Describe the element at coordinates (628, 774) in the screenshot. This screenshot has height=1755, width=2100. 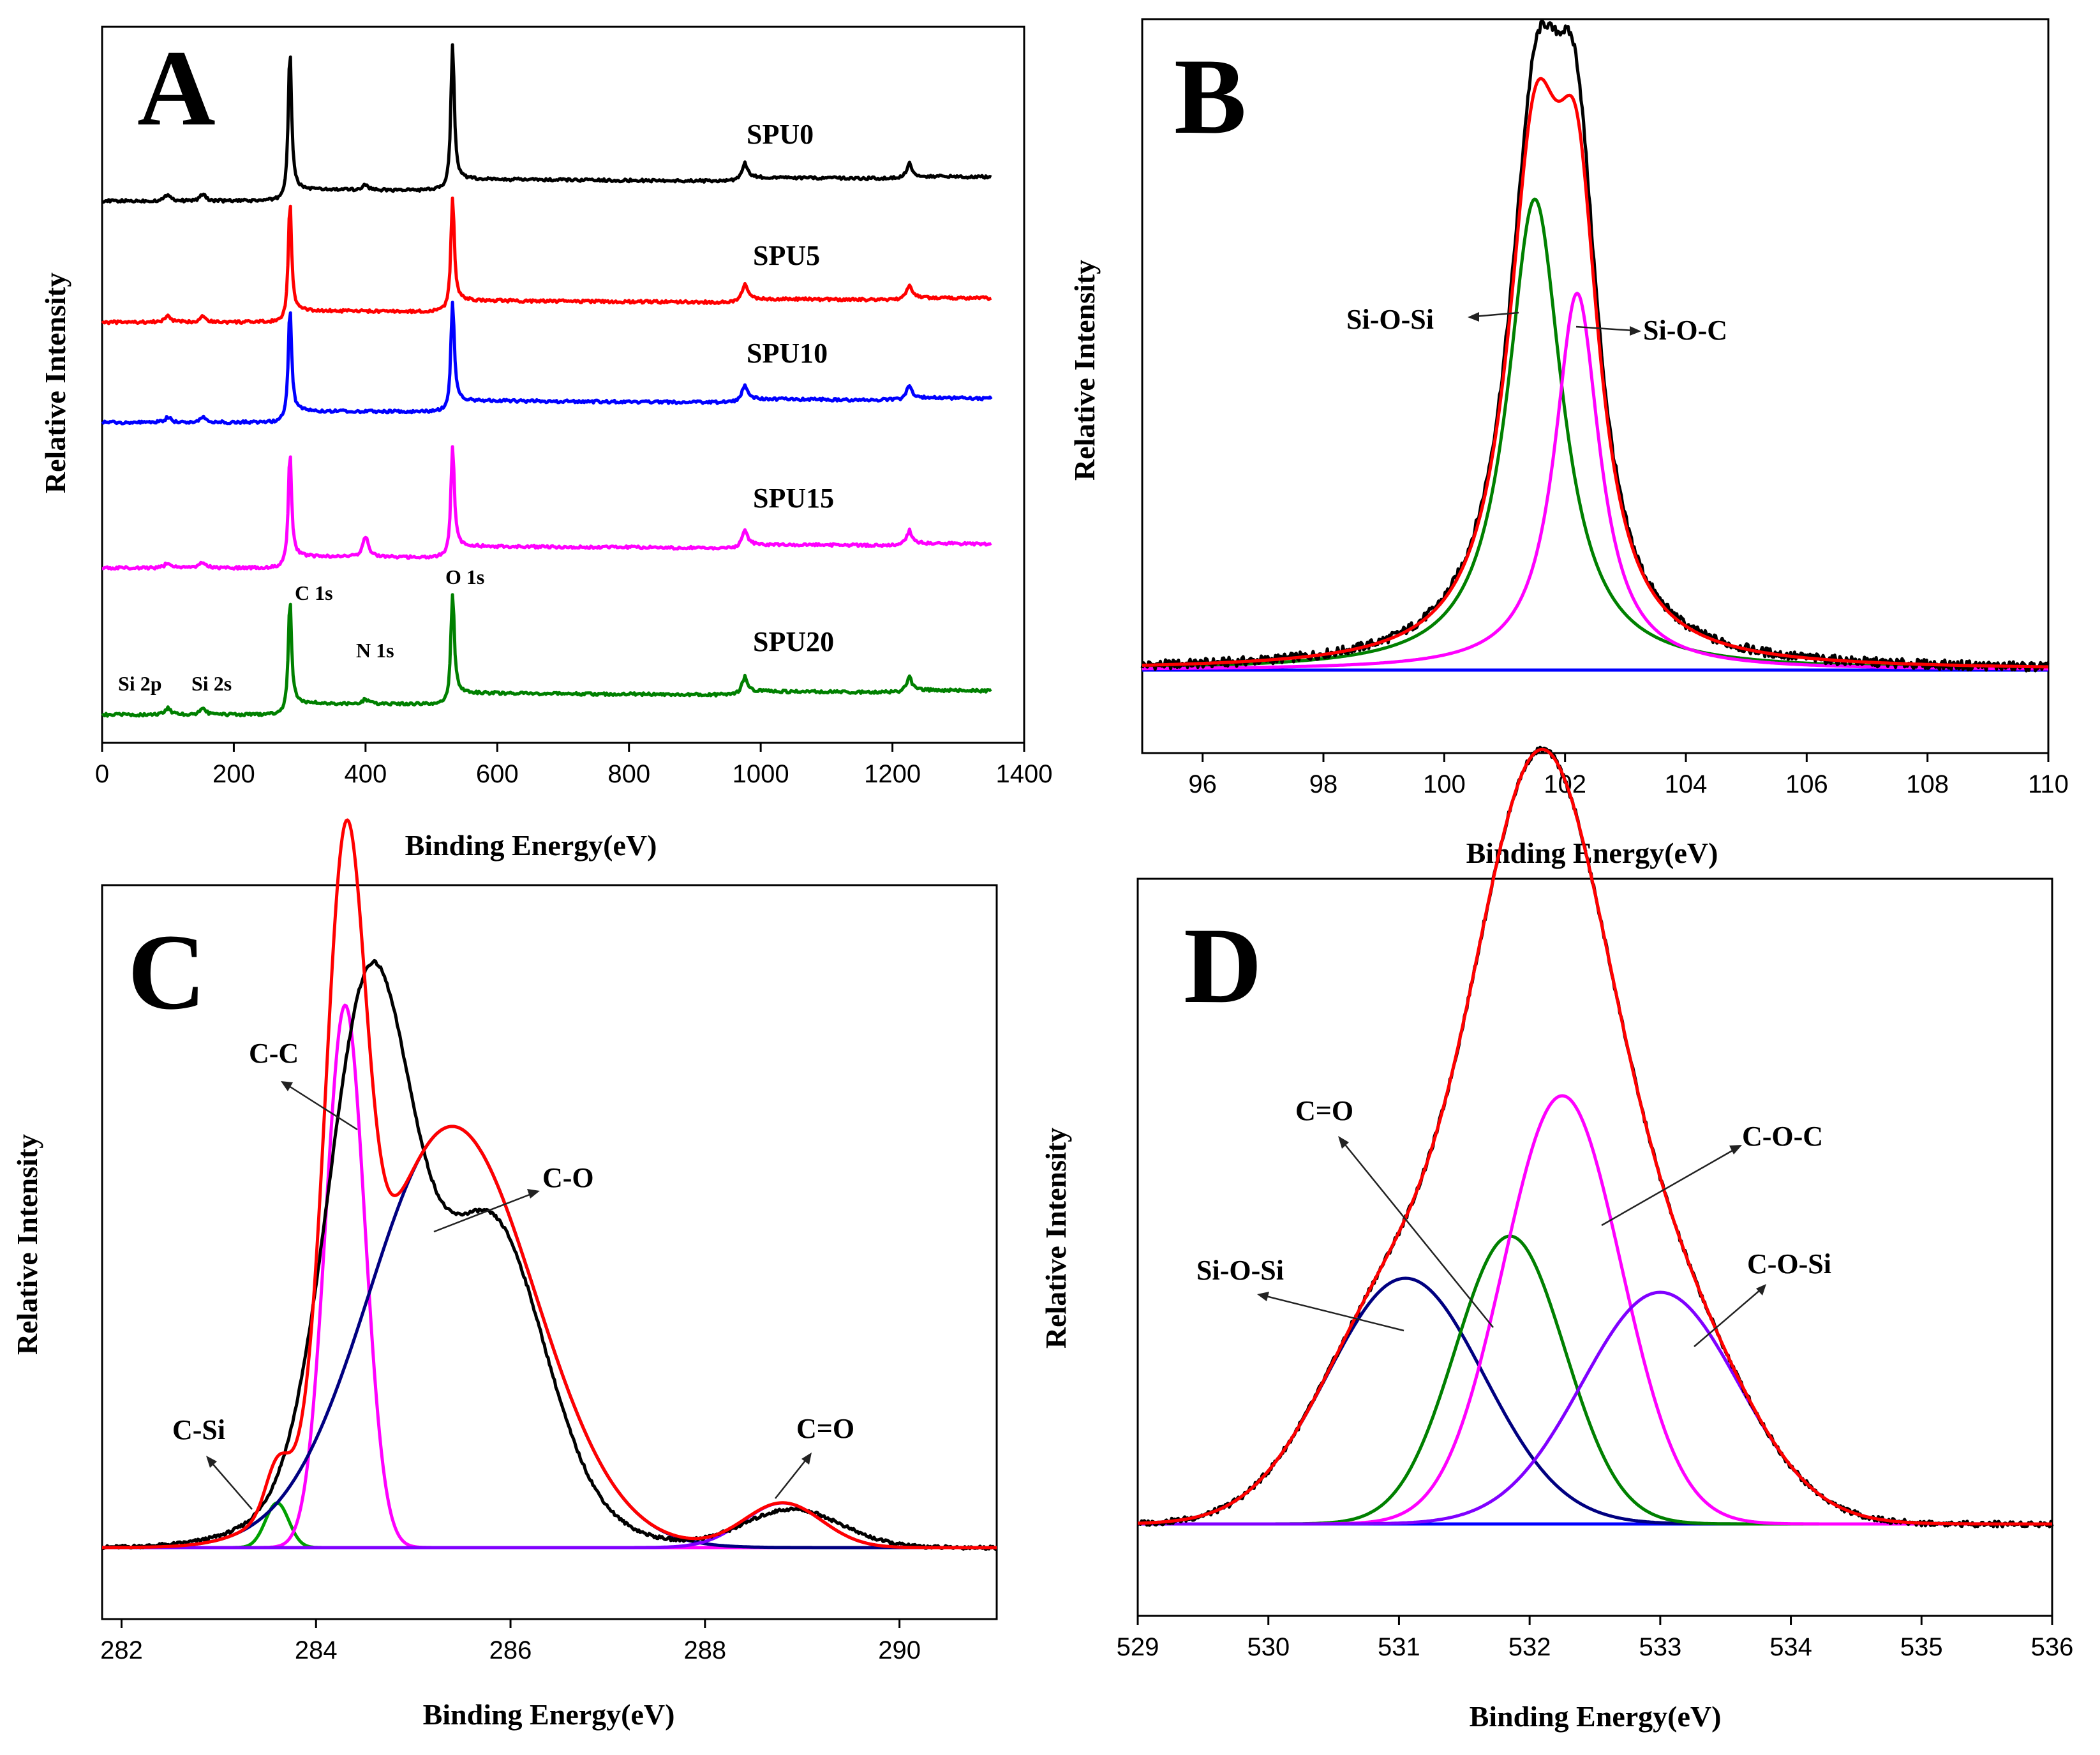
I see `panel-a-xtick-label: 800` at that location.